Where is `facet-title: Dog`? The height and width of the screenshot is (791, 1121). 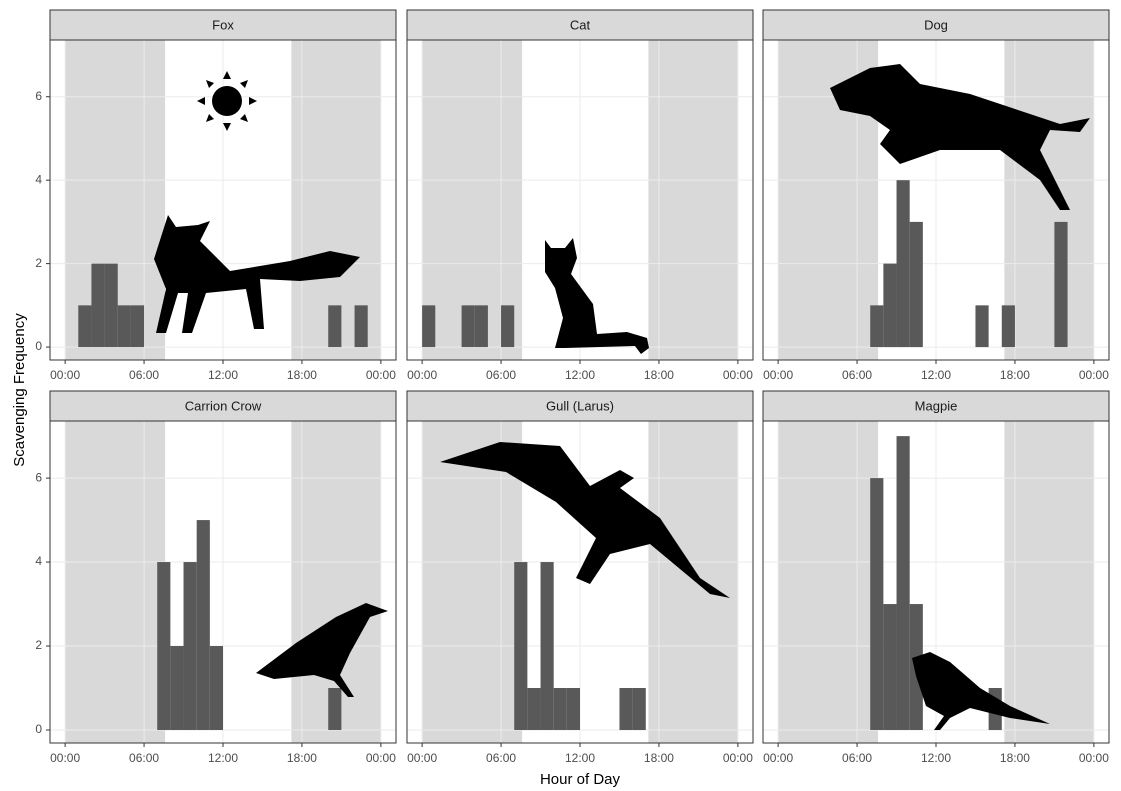
facet-title: Dog is located at coordinates (936, 24).